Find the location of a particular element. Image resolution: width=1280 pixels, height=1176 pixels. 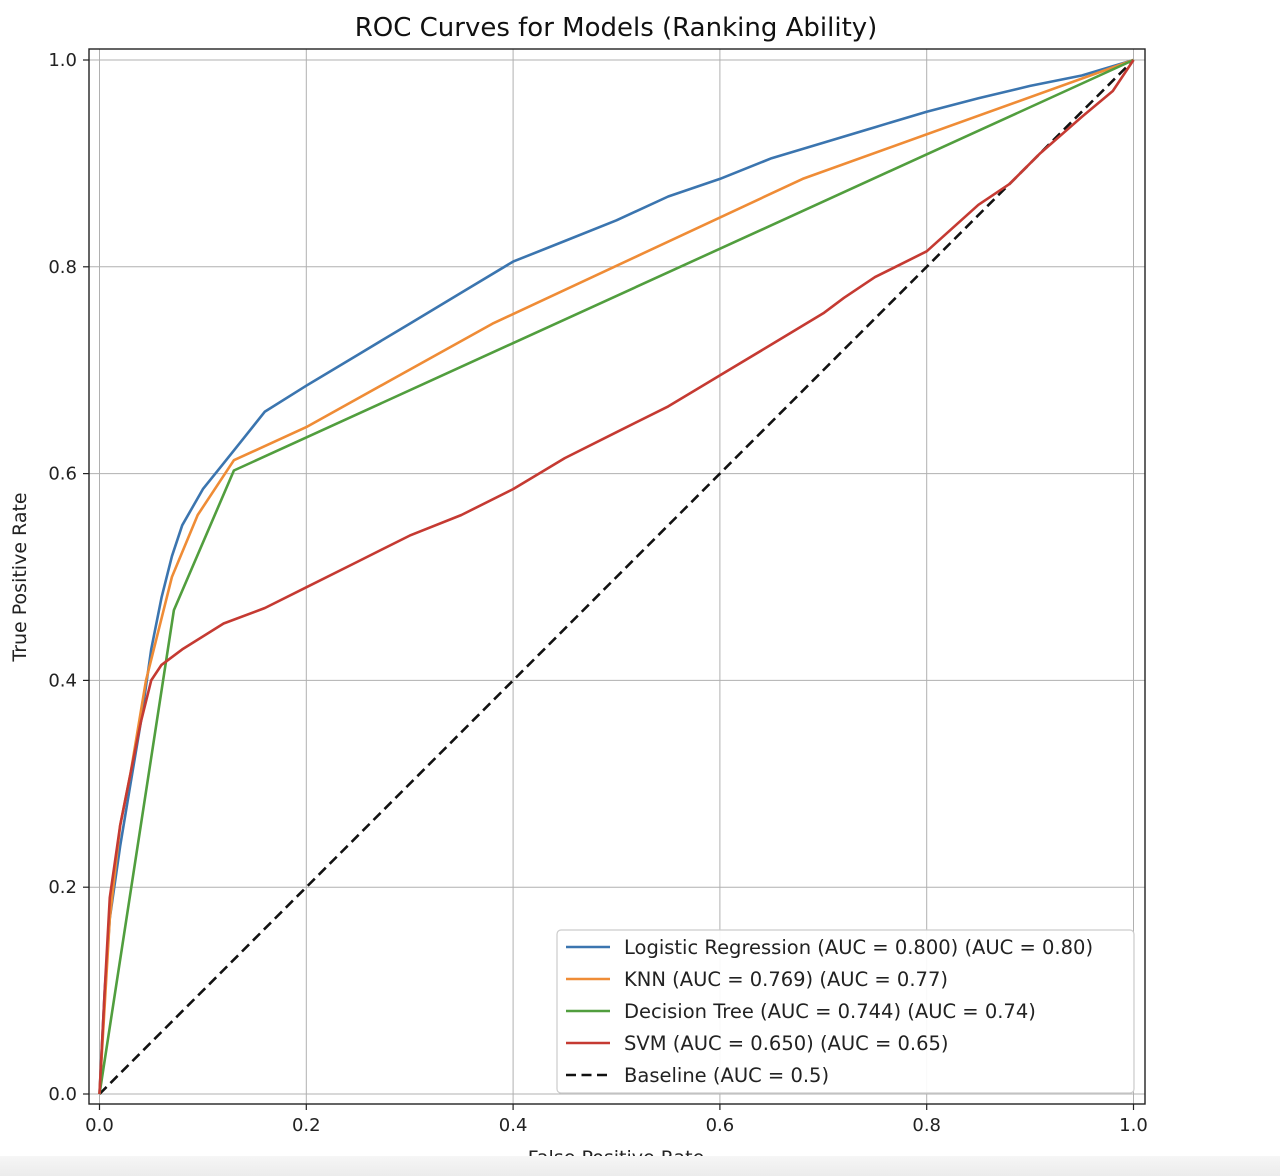

legend-box is located at coordinates (845, 1011).